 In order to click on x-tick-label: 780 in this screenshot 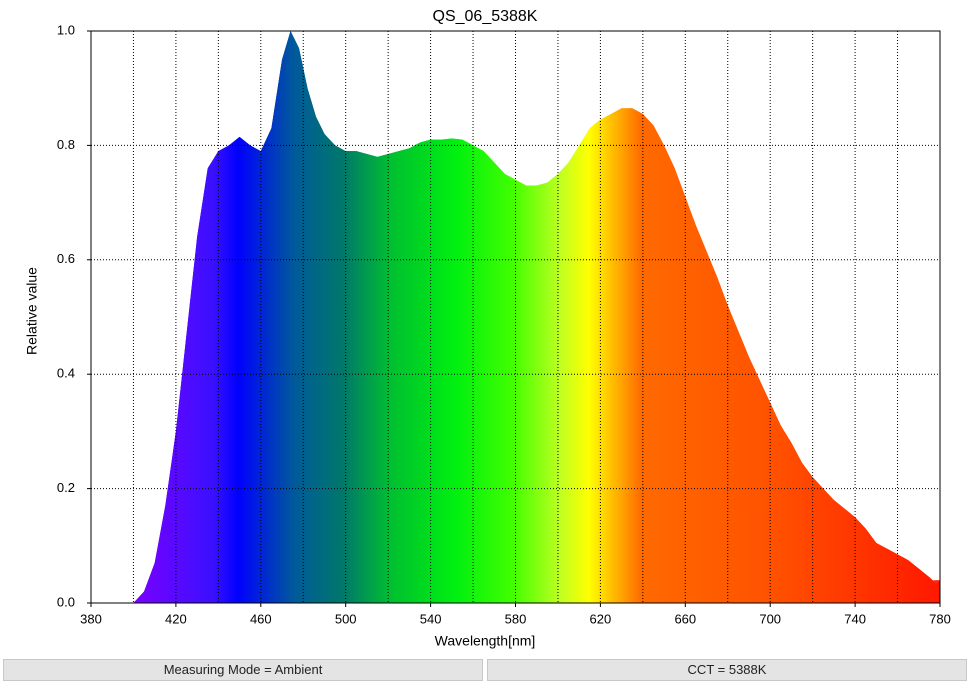, I will do `click(940, 618)`.